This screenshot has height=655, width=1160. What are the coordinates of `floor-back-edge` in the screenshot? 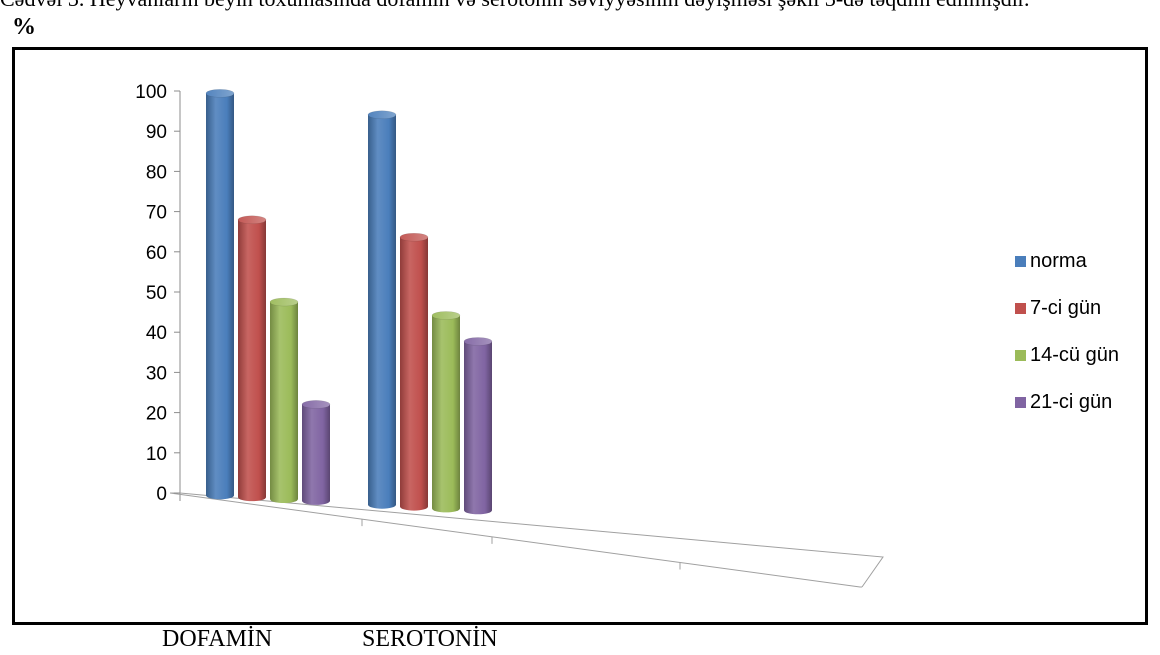 It's located at (531, 540).